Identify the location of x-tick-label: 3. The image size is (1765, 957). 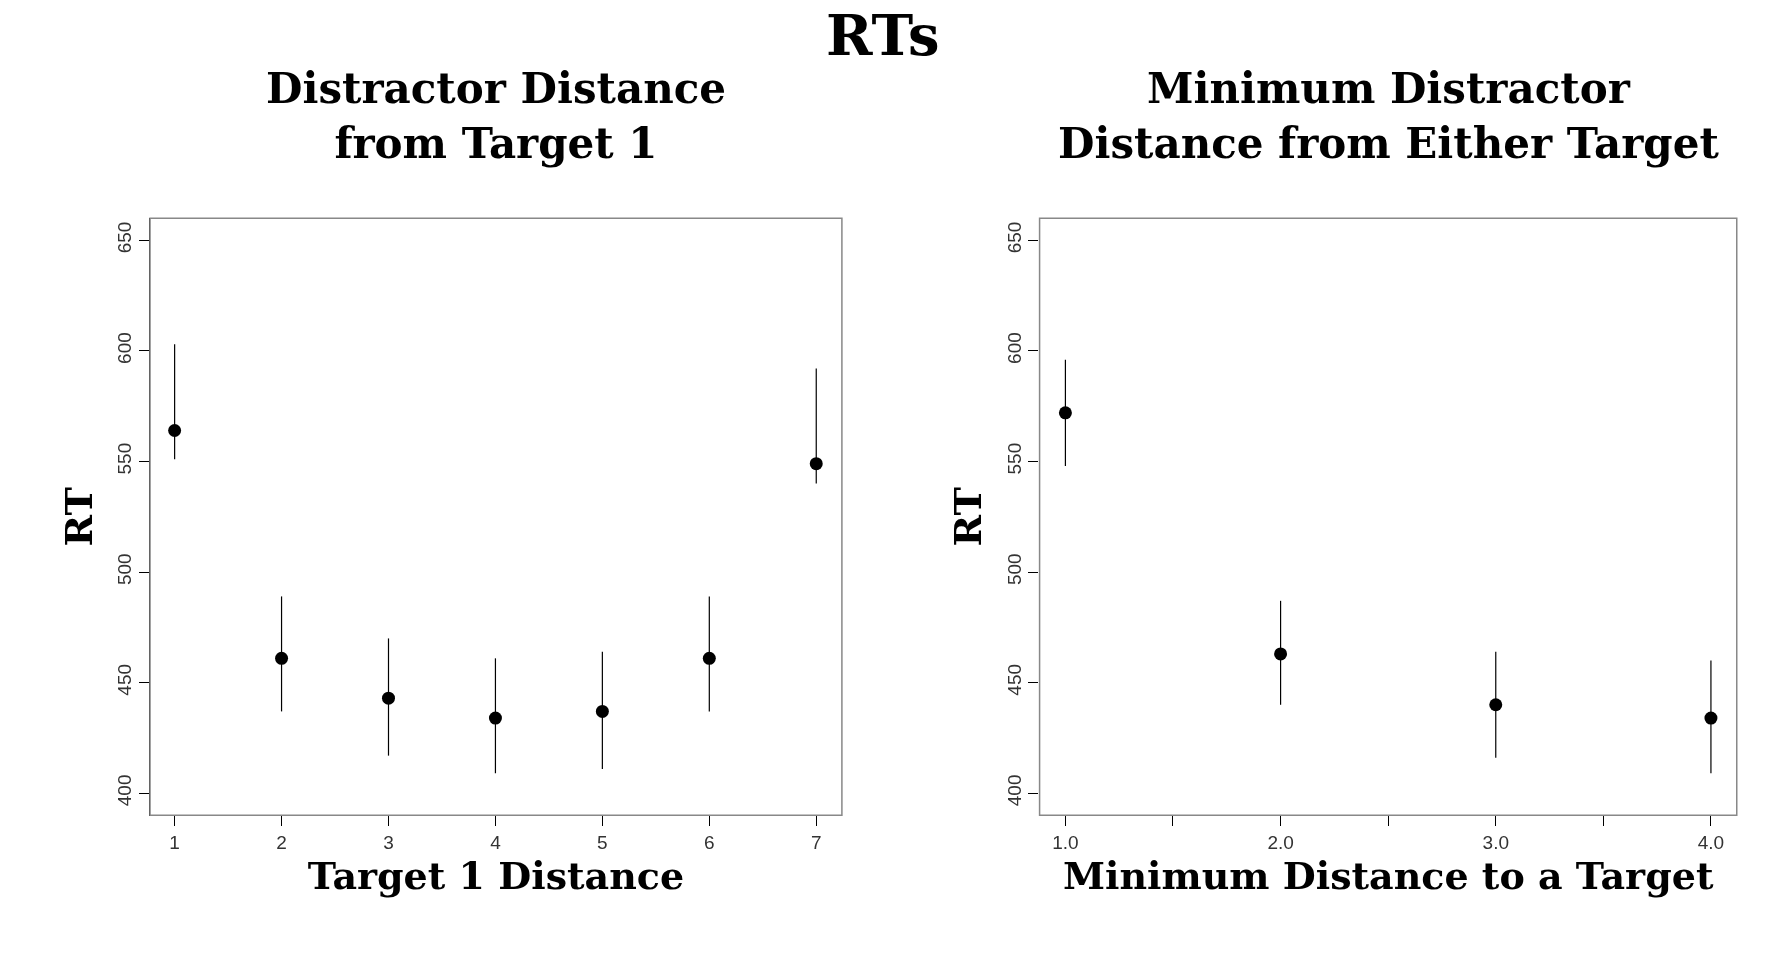
(388, 843).